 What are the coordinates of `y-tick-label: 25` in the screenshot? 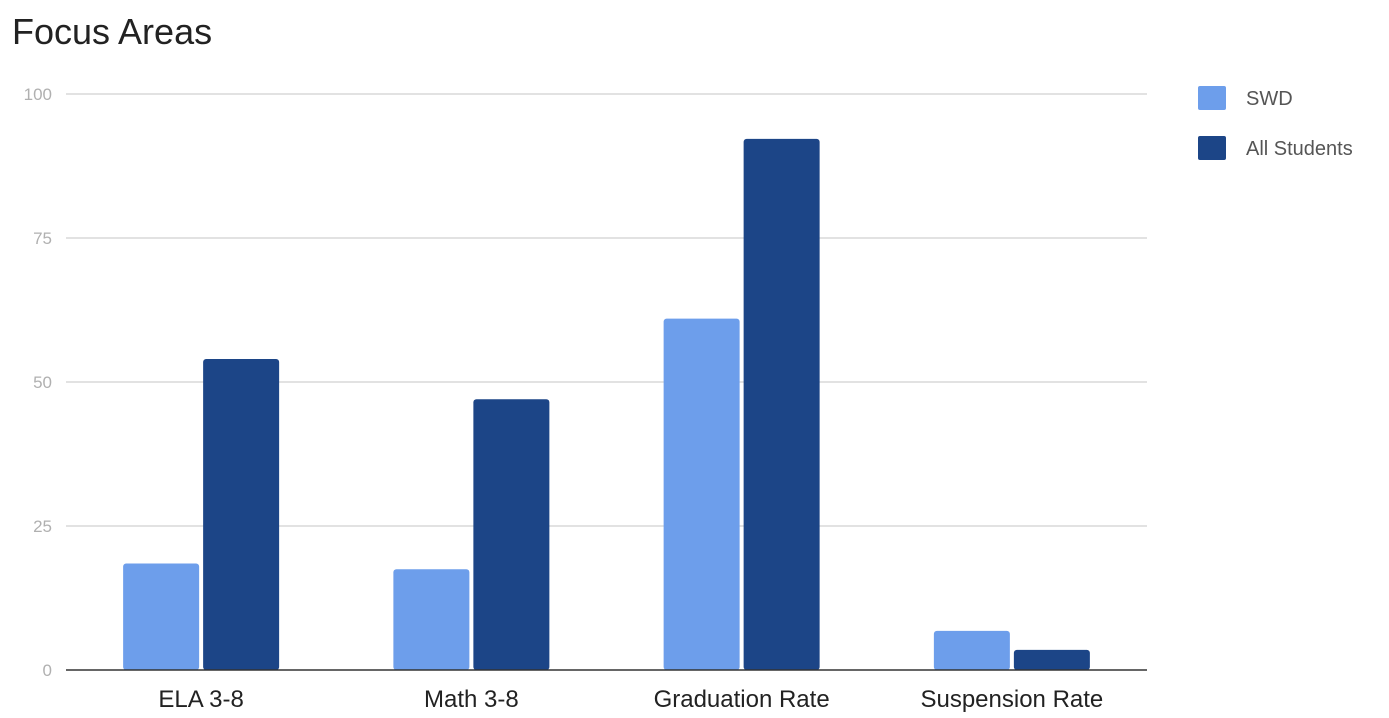 It's located at (42, 526).